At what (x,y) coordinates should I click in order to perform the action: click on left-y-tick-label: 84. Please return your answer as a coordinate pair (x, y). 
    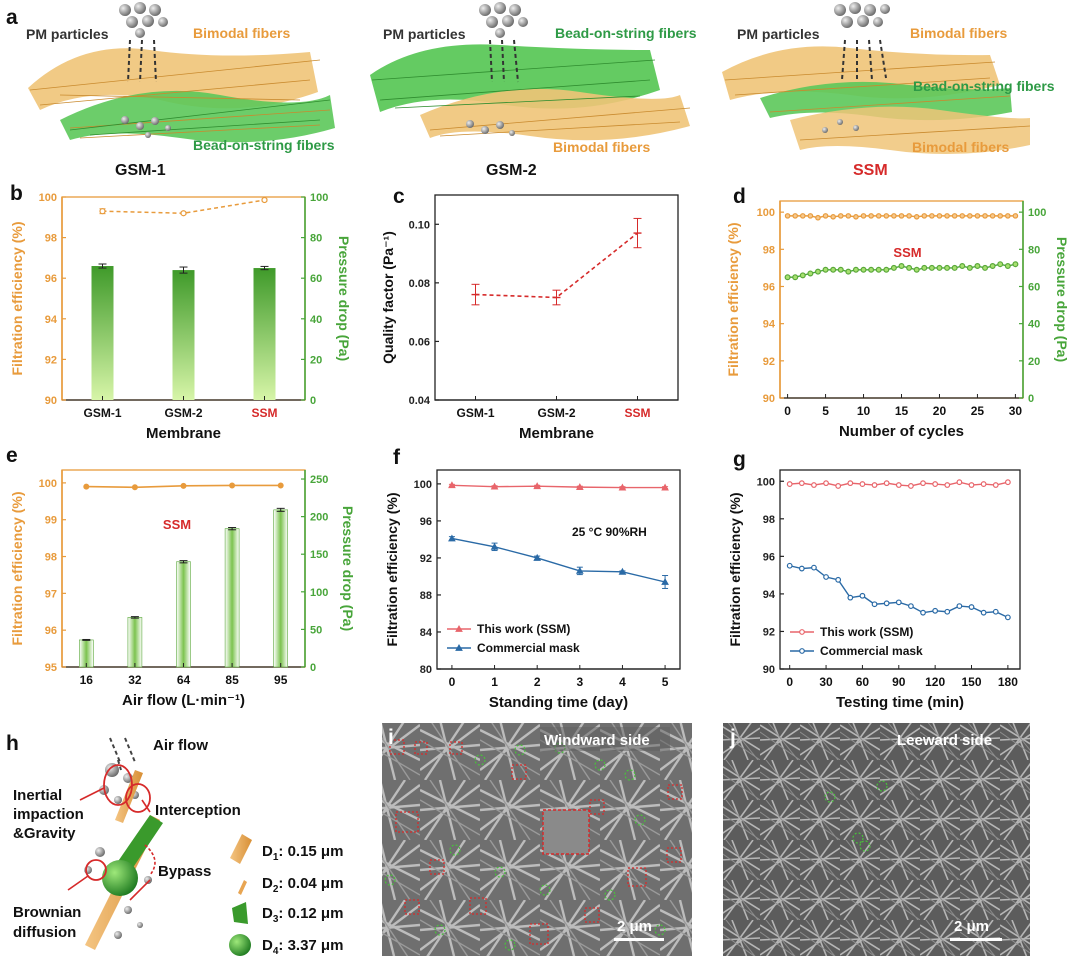
    Looking at the image, I should click on (426, 633).